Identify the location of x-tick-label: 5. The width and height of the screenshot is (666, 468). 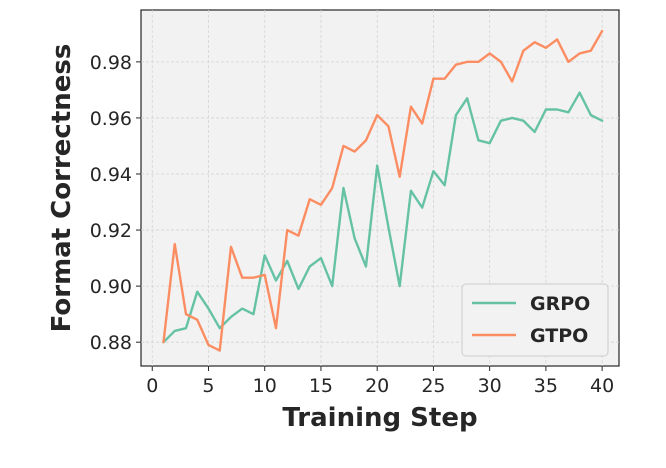
(208, 386).